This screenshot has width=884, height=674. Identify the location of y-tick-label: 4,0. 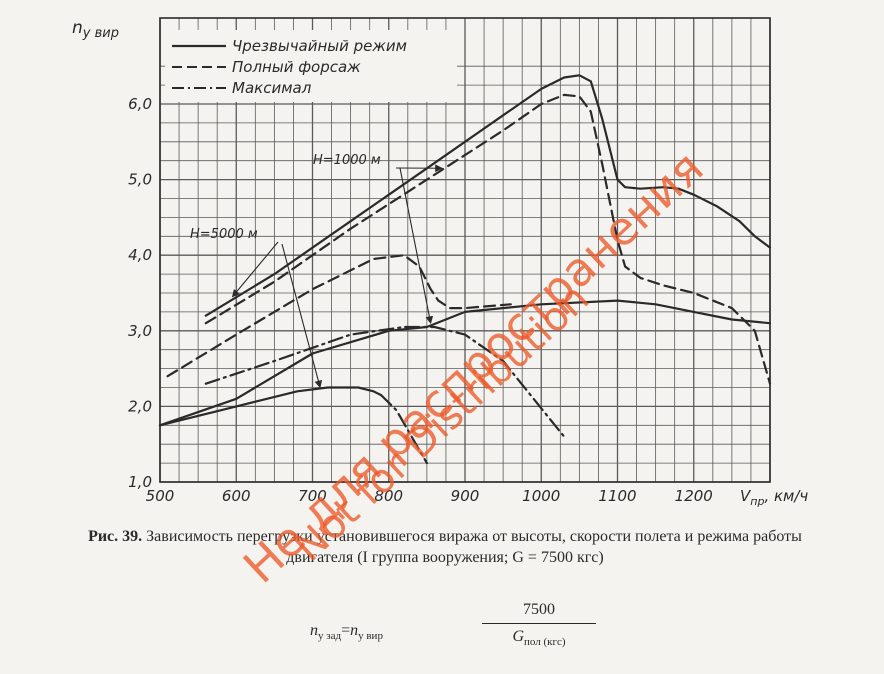
(140, 255).